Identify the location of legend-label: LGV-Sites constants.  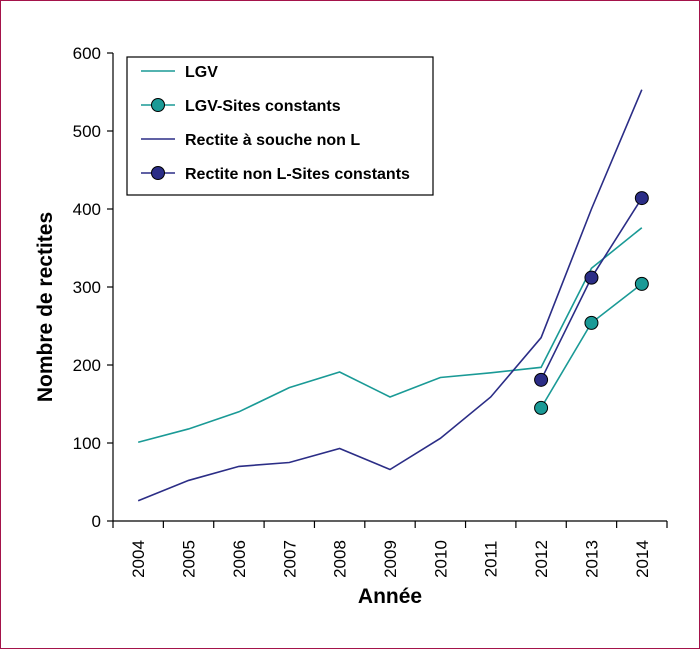
(263, 106).